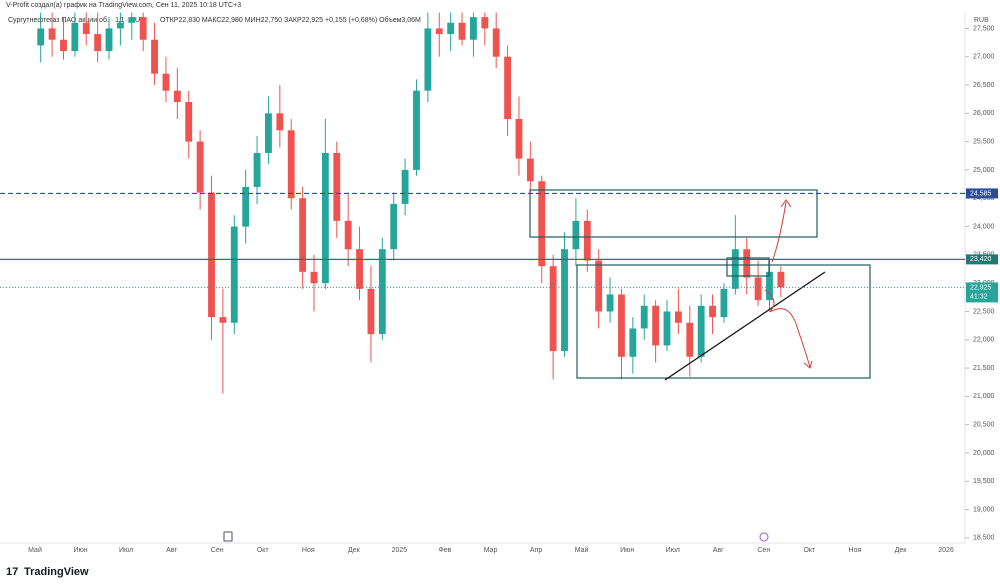 Image resolution: width=1000 pixels, height=585 pixels. Describe the element at coordinates (984, 57) in the screenshot. I see `y-tick-label: 27,000` at that location.